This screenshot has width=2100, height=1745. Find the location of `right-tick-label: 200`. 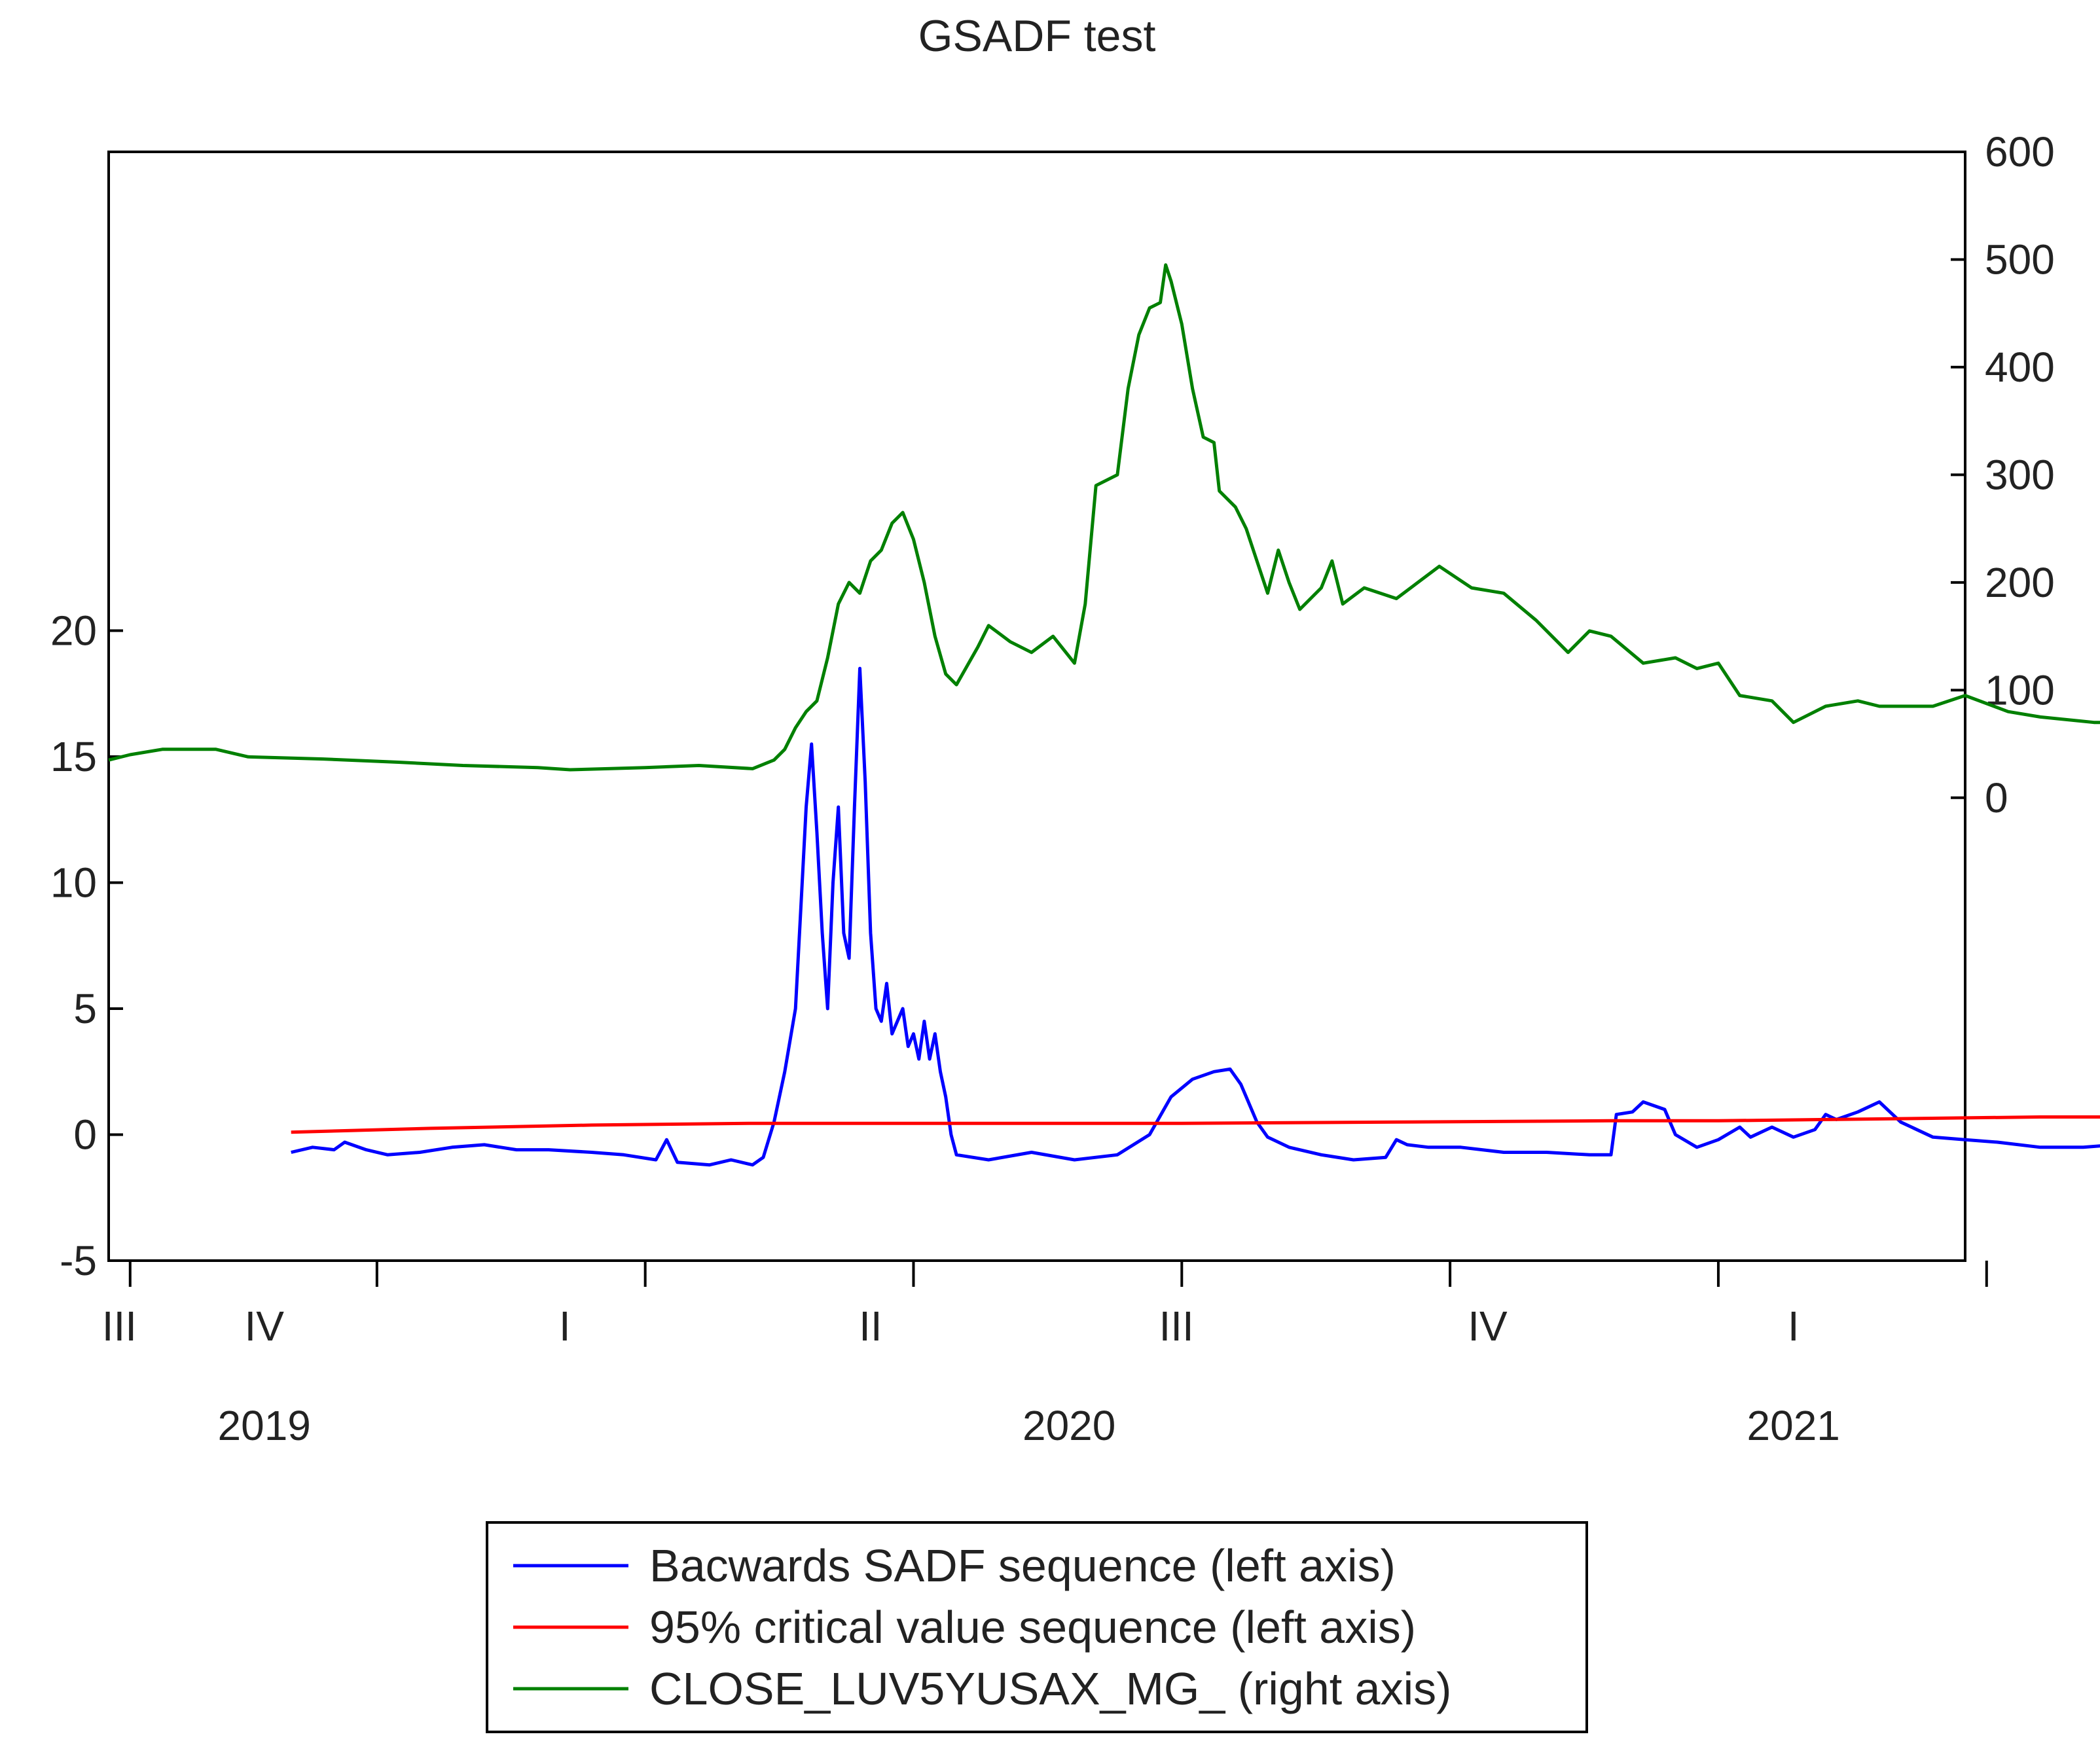

right-tick-label: 200 is located at coordinates (2020, 582).